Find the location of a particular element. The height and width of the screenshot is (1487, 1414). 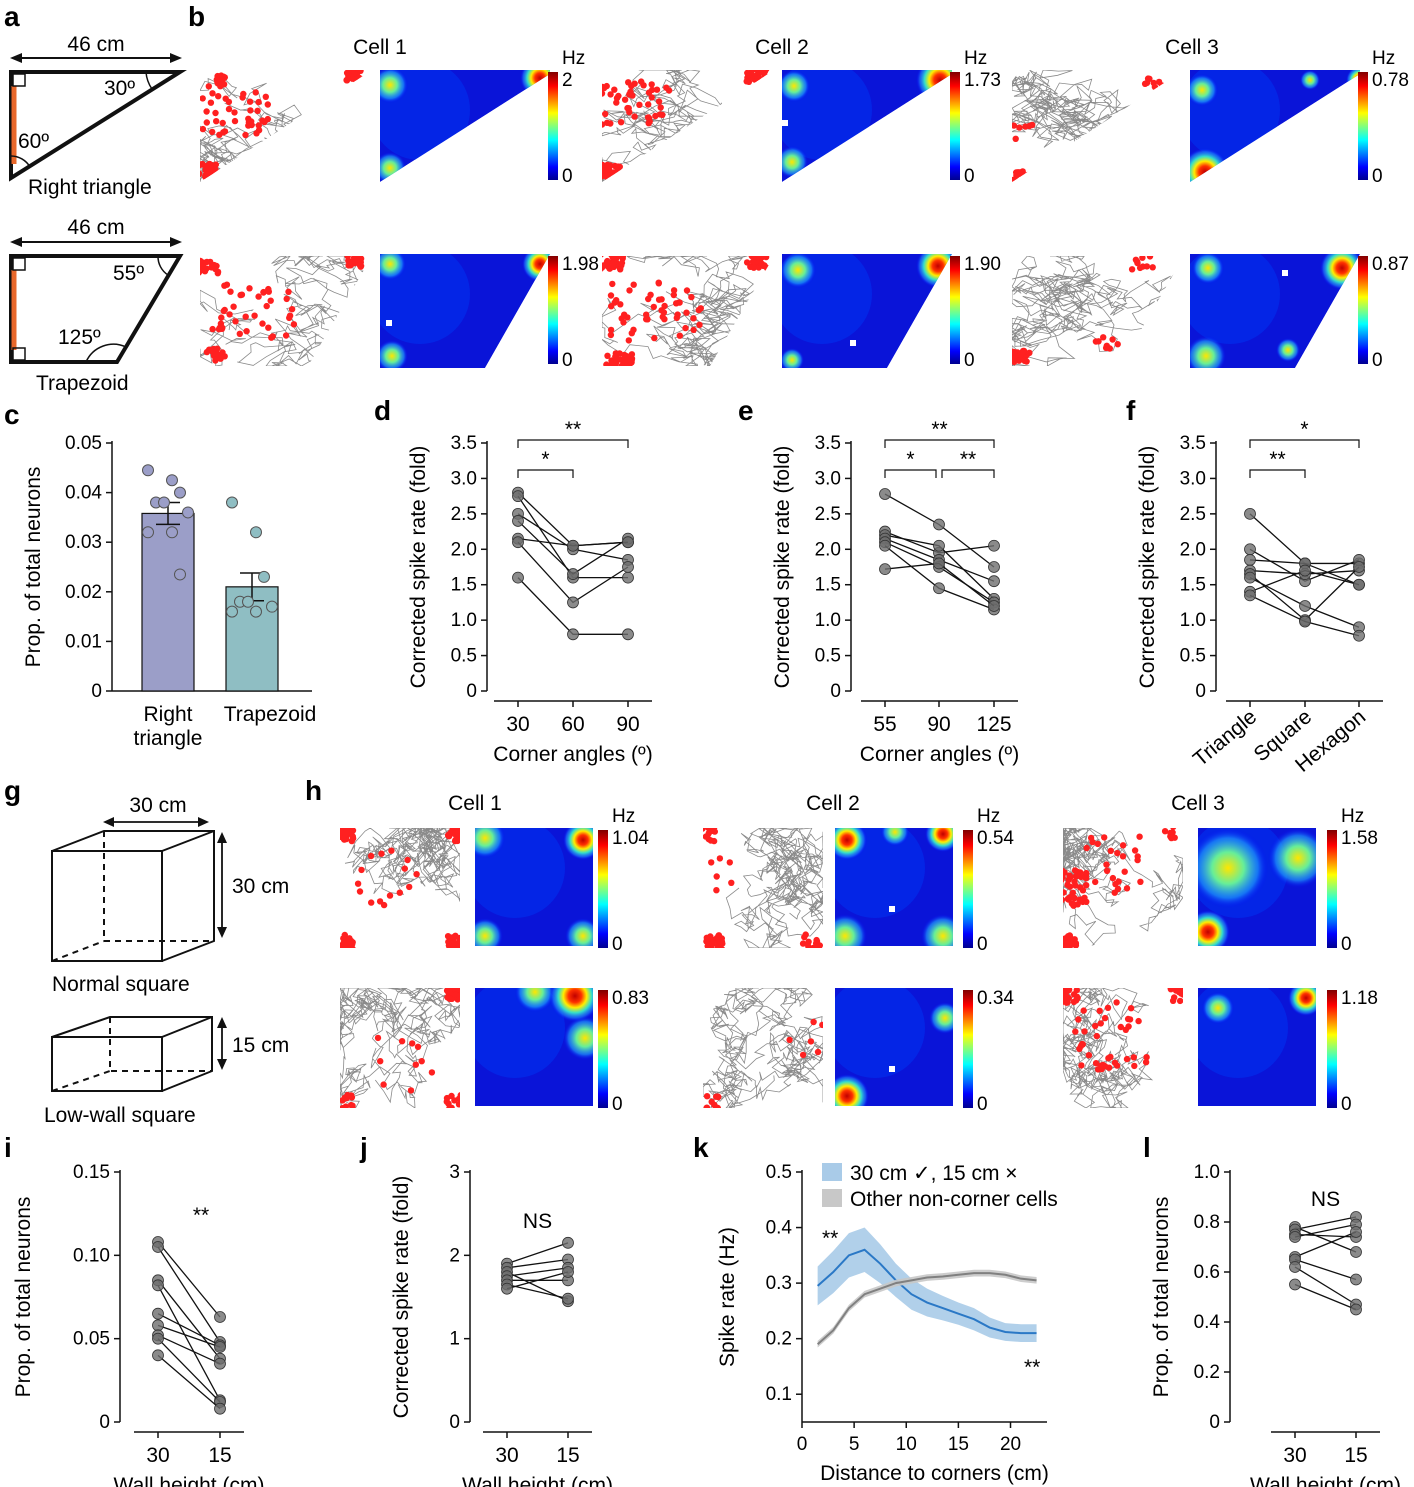

panel-b-trapezoid-cell1-max: 1.98 is located at coordinates (580, 264).